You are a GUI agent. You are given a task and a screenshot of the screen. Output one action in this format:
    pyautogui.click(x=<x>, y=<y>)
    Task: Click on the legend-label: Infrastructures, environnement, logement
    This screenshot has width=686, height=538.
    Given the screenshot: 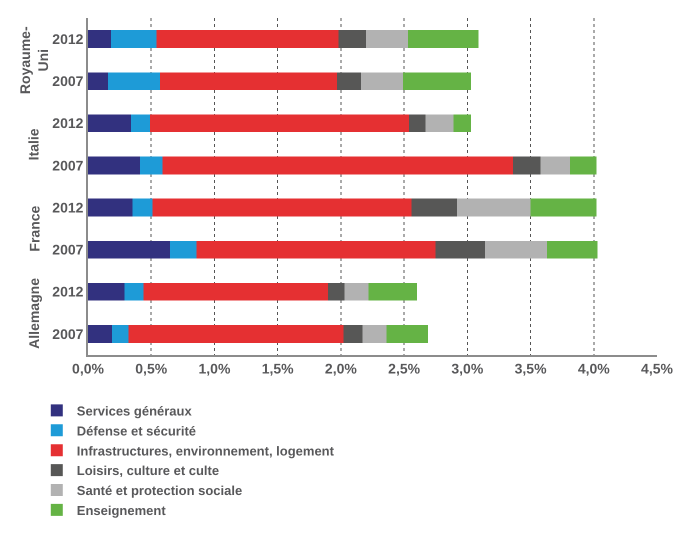 What is the action you would take?
    pyautogui.click(x=205, y=450)
    